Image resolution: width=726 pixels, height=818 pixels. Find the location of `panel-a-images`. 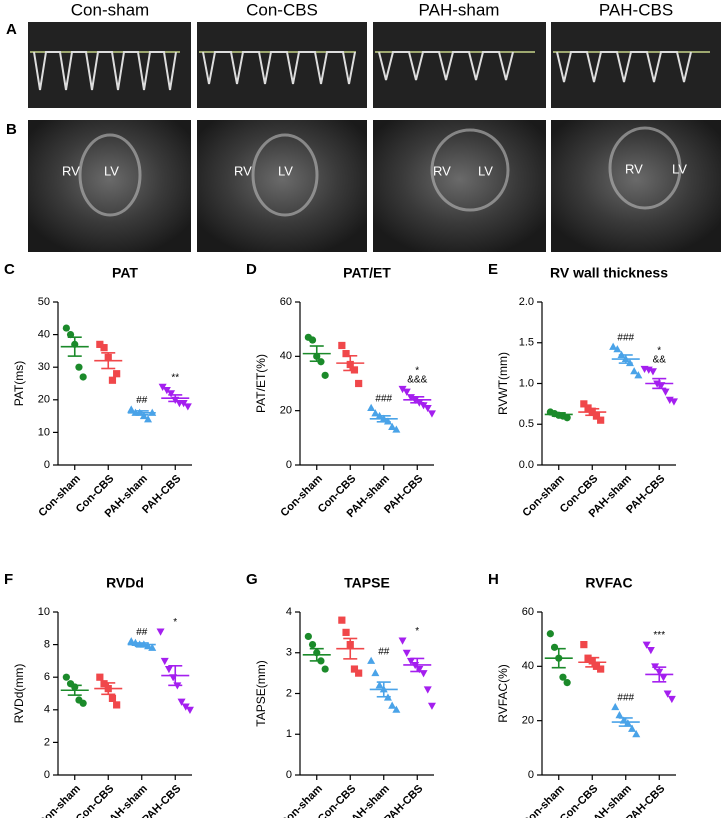

panel-a-images is located at coordinates (374, 65).